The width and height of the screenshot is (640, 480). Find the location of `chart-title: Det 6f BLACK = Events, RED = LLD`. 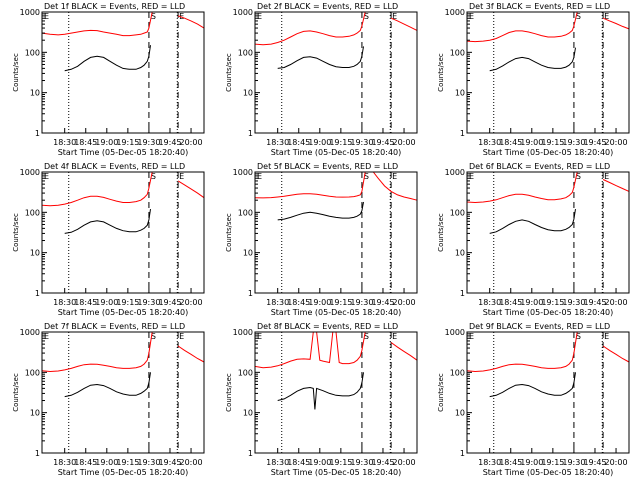

chart-title: Det 6f BLACK = Events, RED = LLD is located at coordinates (539, 166).